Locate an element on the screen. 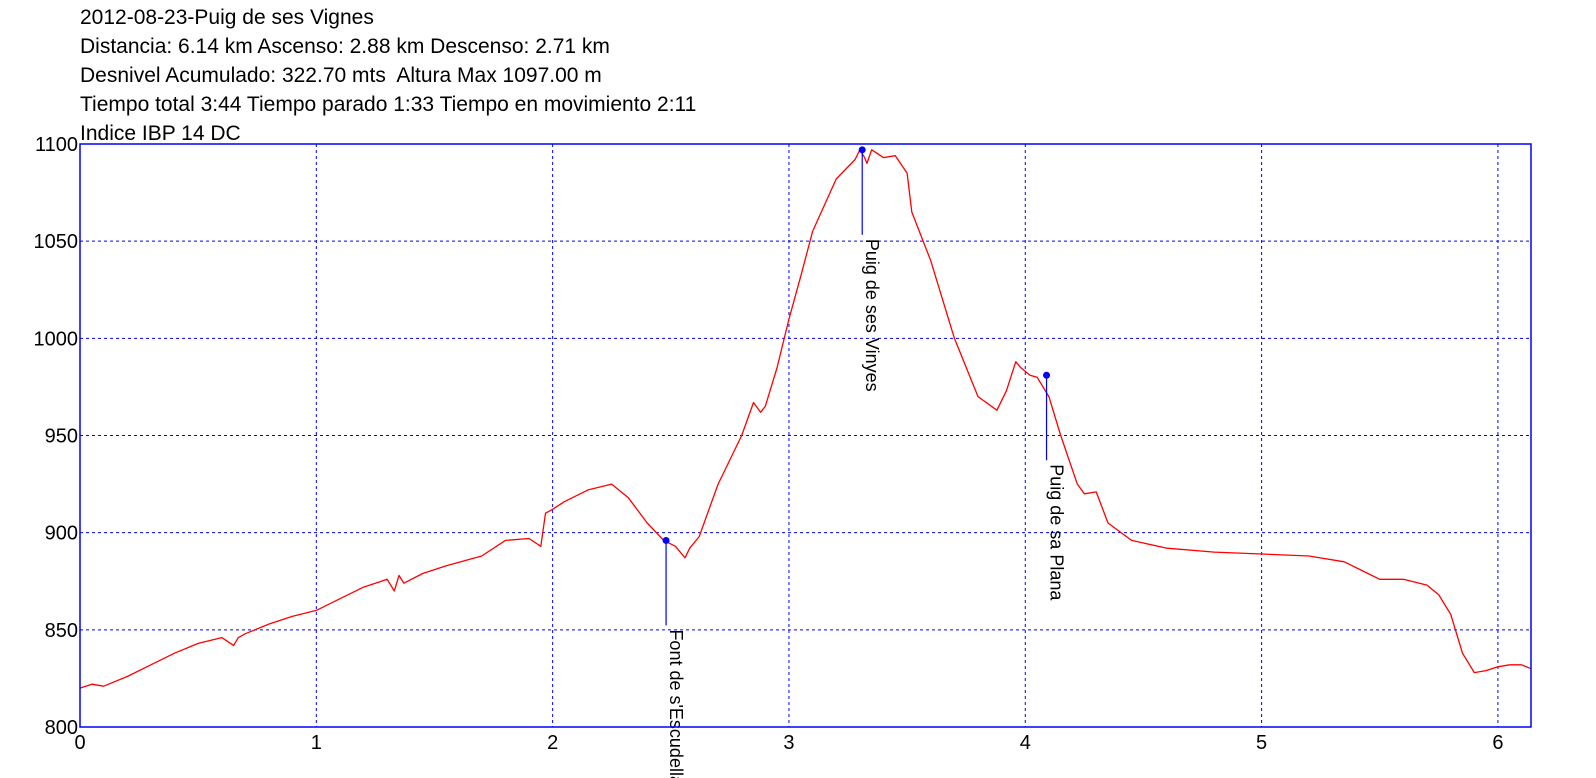 This screenshot has width=1596, height=778. x-tick-label: 6 is located at coordinates (1497, 743).